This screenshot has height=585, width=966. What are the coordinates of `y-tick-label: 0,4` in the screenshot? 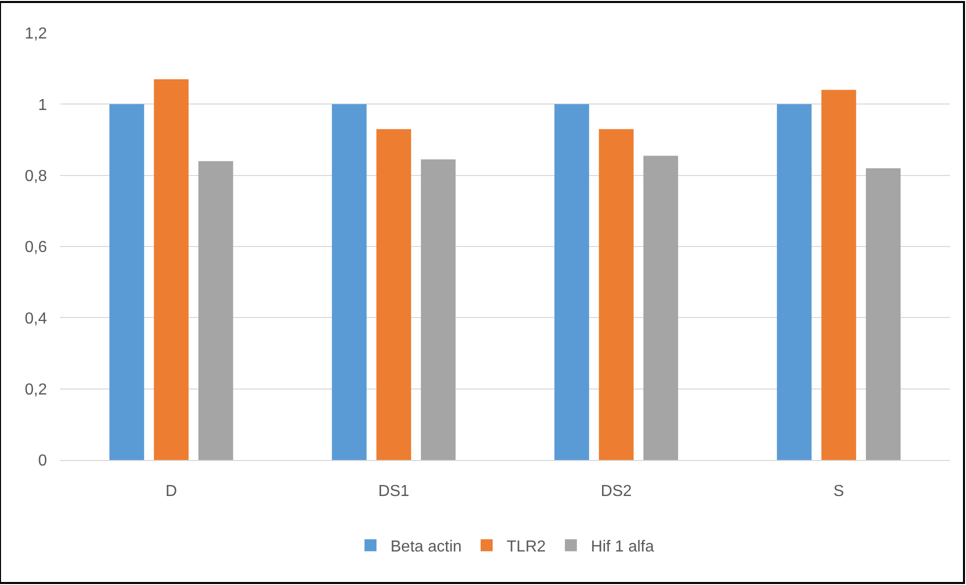 It's located at (36, 319).